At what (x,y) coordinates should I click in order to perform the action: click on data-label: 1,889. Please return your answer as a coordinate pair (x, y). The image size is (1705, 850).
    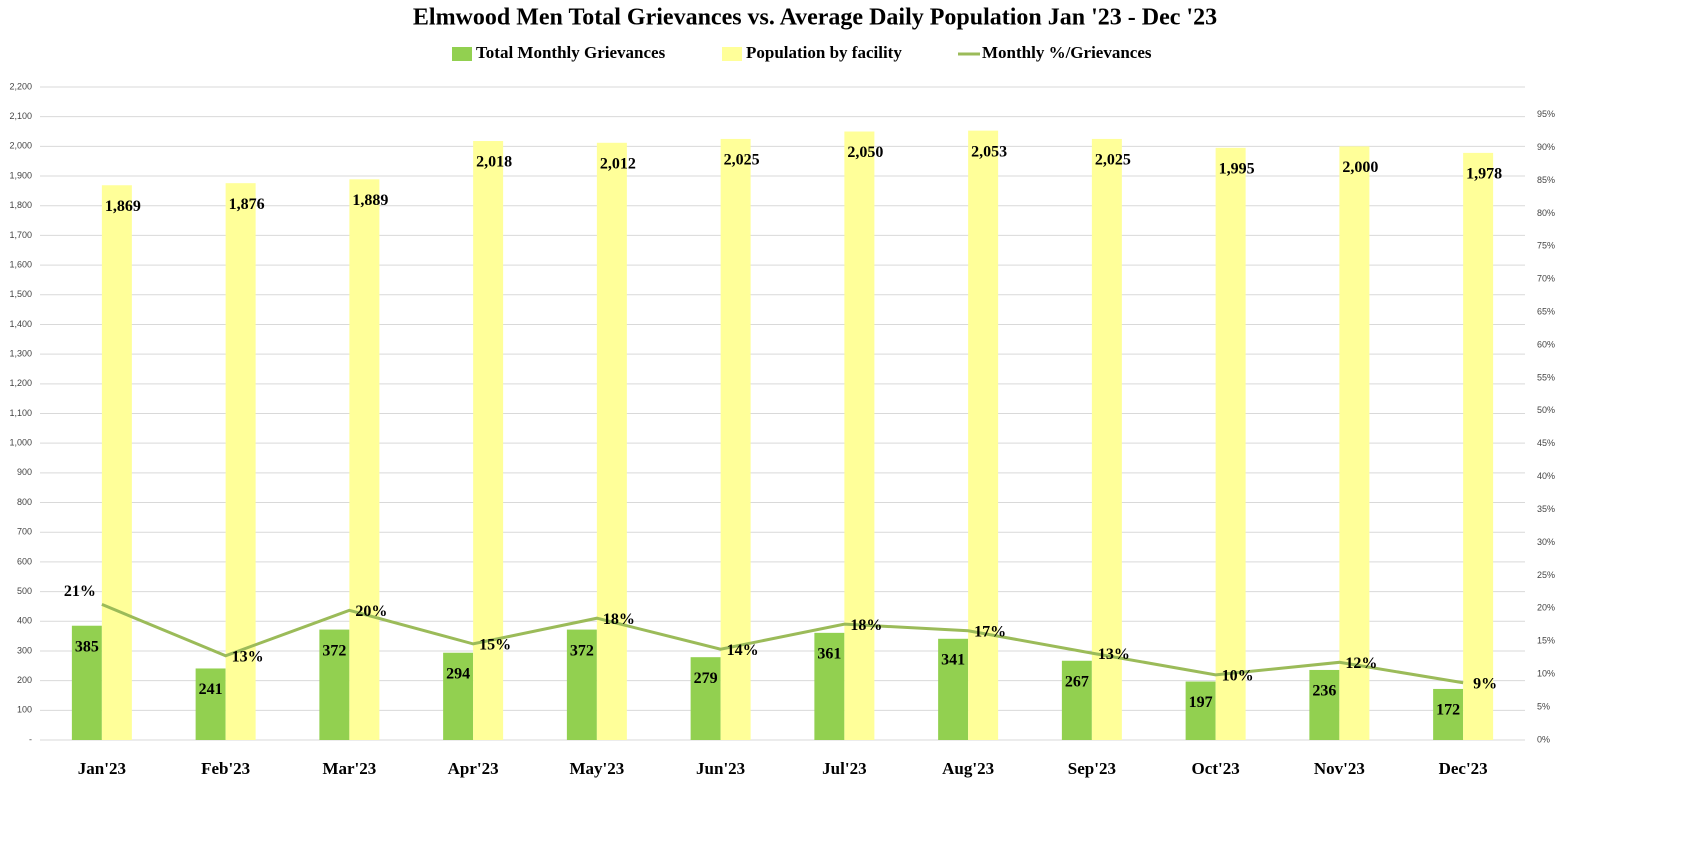
    Looking at the image, I should click on (370, 200).